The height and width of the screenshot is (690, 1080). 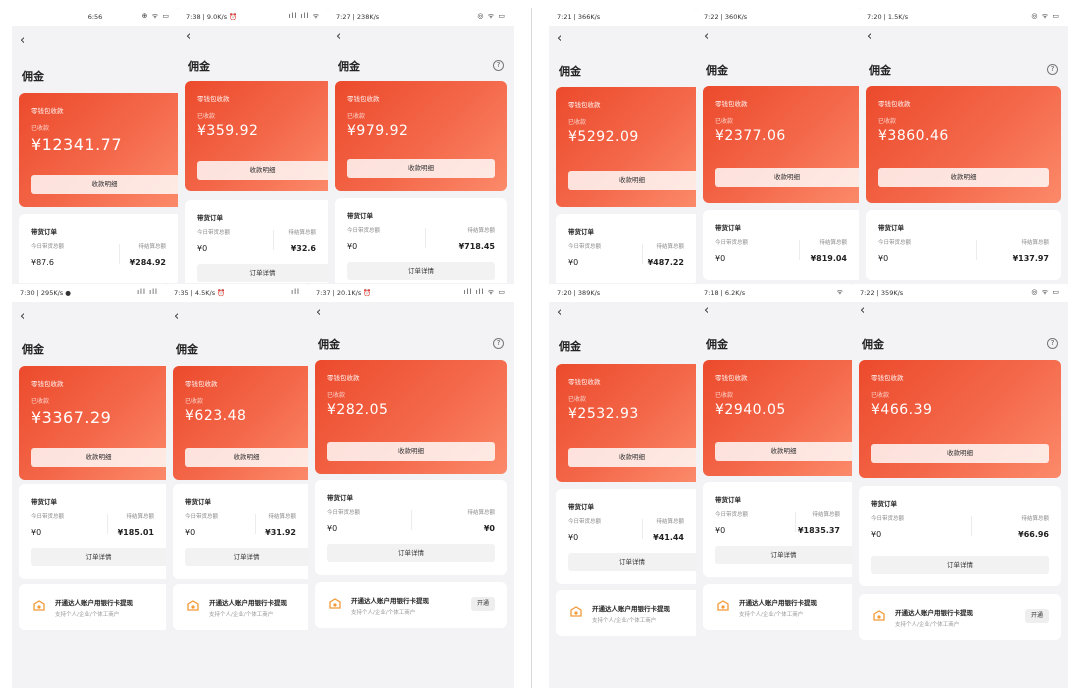 I want to click on income-card: 零钱包收款 已收款 ¥3367.29 收款明细, so click(x=92, y=423).